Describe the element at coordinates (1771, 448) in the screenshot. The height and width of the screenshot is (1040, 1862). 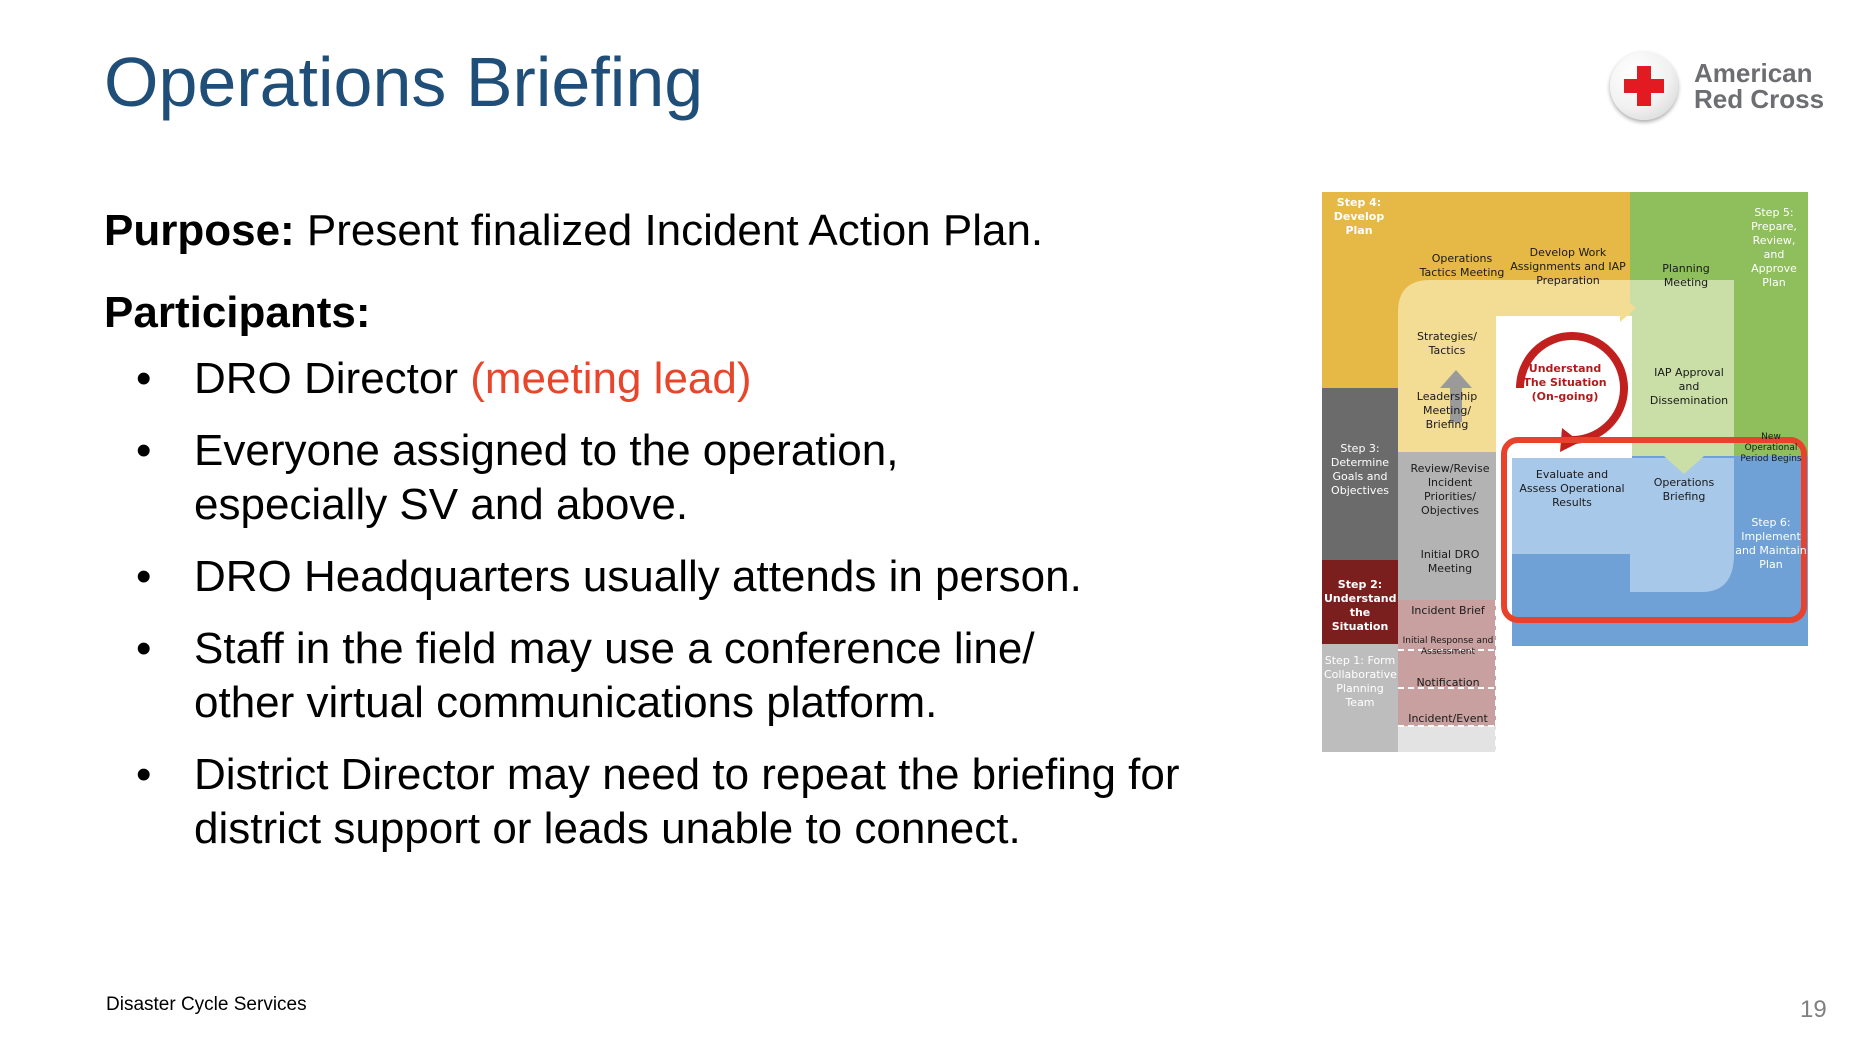
I see `new-operational-period: New Operational Period Begins` at that location.